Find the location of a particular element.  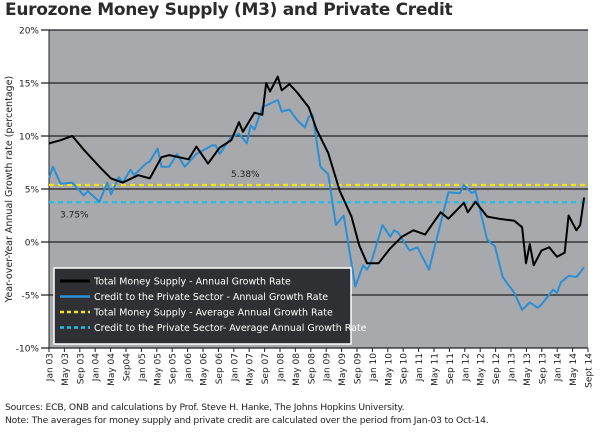

legend-label: Total Money Supply - Annual Growth Rate is located at coordinates (192, 282).